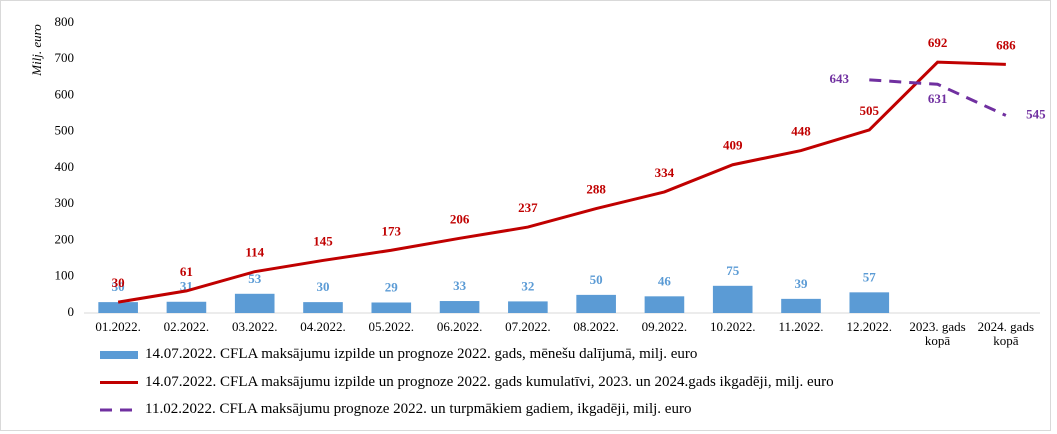 Image resolution: width=1057 pixels, height=434 pixels. Describe the element at coordinates (65, 57) in the screenshot. I see `y-tick-label: 700` at that location.